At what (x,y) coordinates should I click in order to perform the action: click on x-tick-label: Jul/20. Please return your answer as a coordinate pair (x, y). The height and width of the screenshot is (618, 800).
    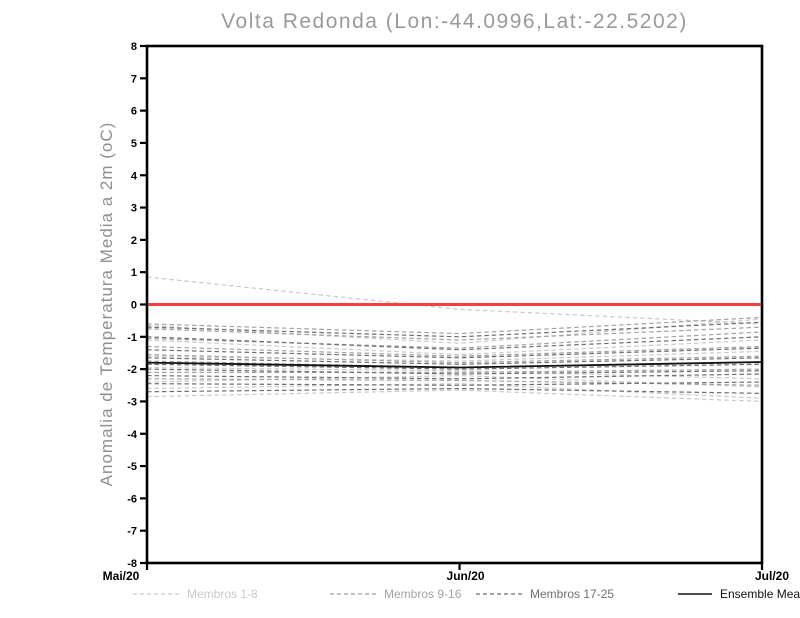
    Looking at the image, I should click on (772, 576).